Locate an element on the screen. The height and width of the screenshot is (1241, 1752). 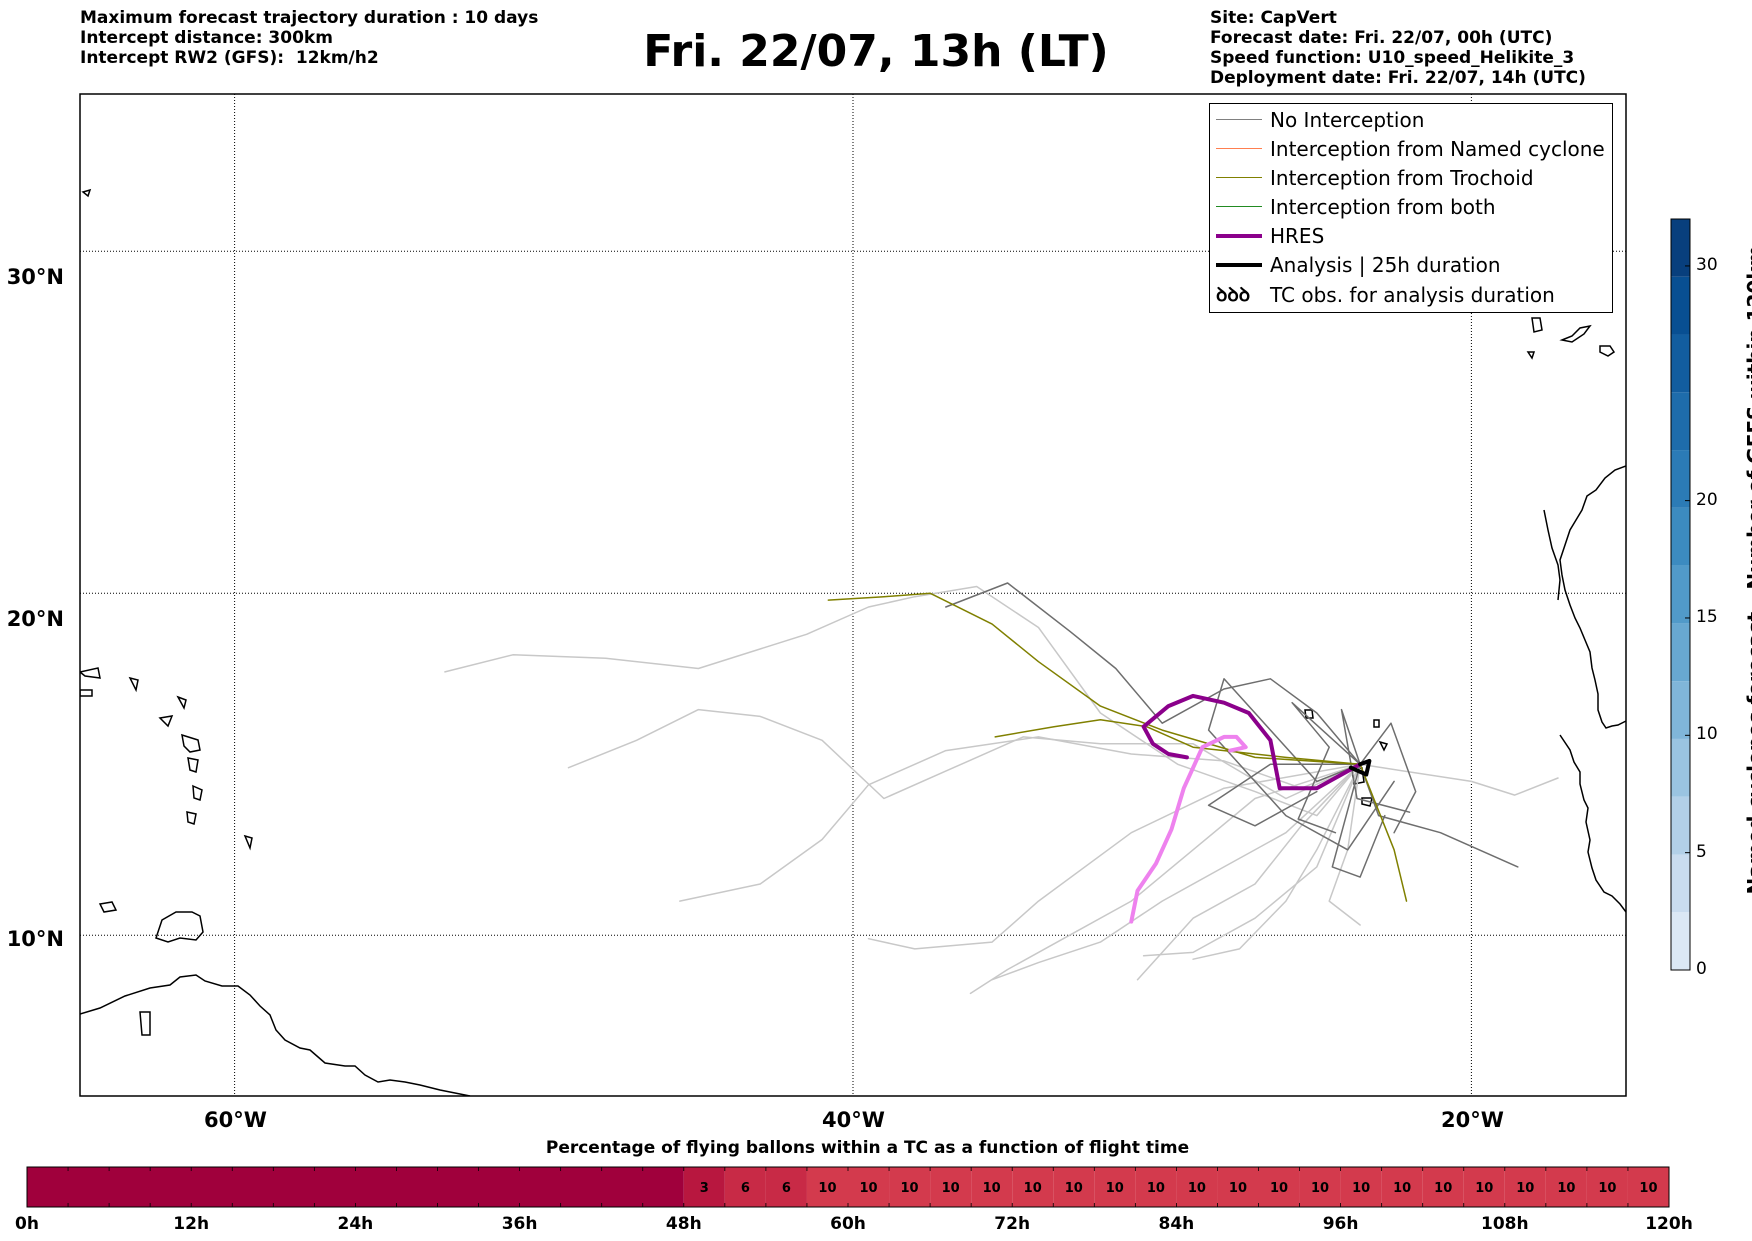
map-title: Fri. 22/07, 13h (LT) is located at coordinates (876, 51).